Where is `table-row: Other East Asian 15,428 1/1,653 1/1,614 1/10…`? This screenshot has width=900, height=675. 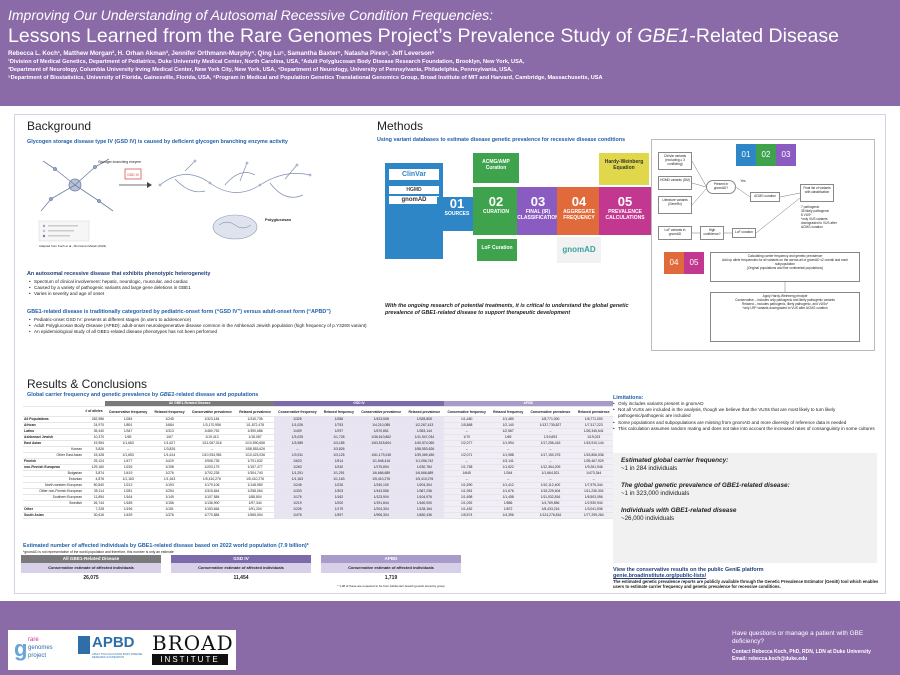 table-row: Other East Asian 15,428 1/1,653 1/1,614 1/10… is located at coordinates (318, 455).